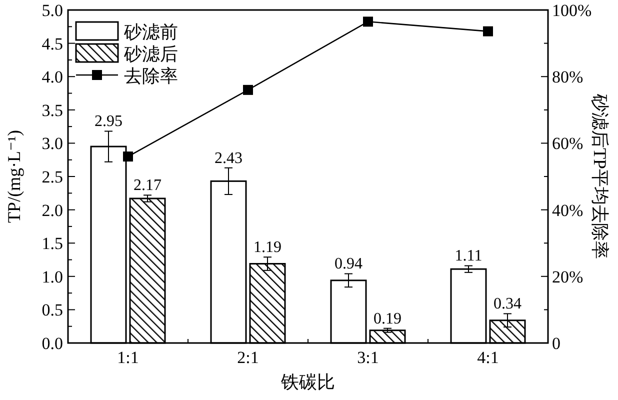 The height and width of the screenshot is (400, 618). Describe the element at coordinates (52, 77) in the screenshot. I see `y-tick-label: 4.0` at that location.